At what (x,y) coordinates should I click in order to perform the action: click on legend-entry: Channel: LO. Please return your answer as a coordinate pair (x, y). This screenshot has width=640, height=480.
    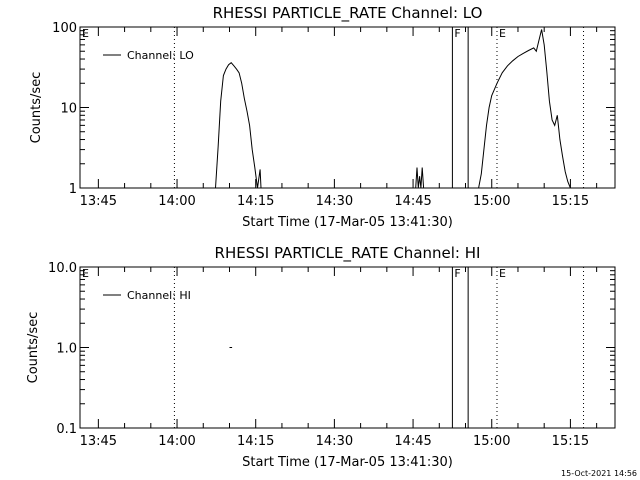
    Looking at the image, I should click on (160, 55).